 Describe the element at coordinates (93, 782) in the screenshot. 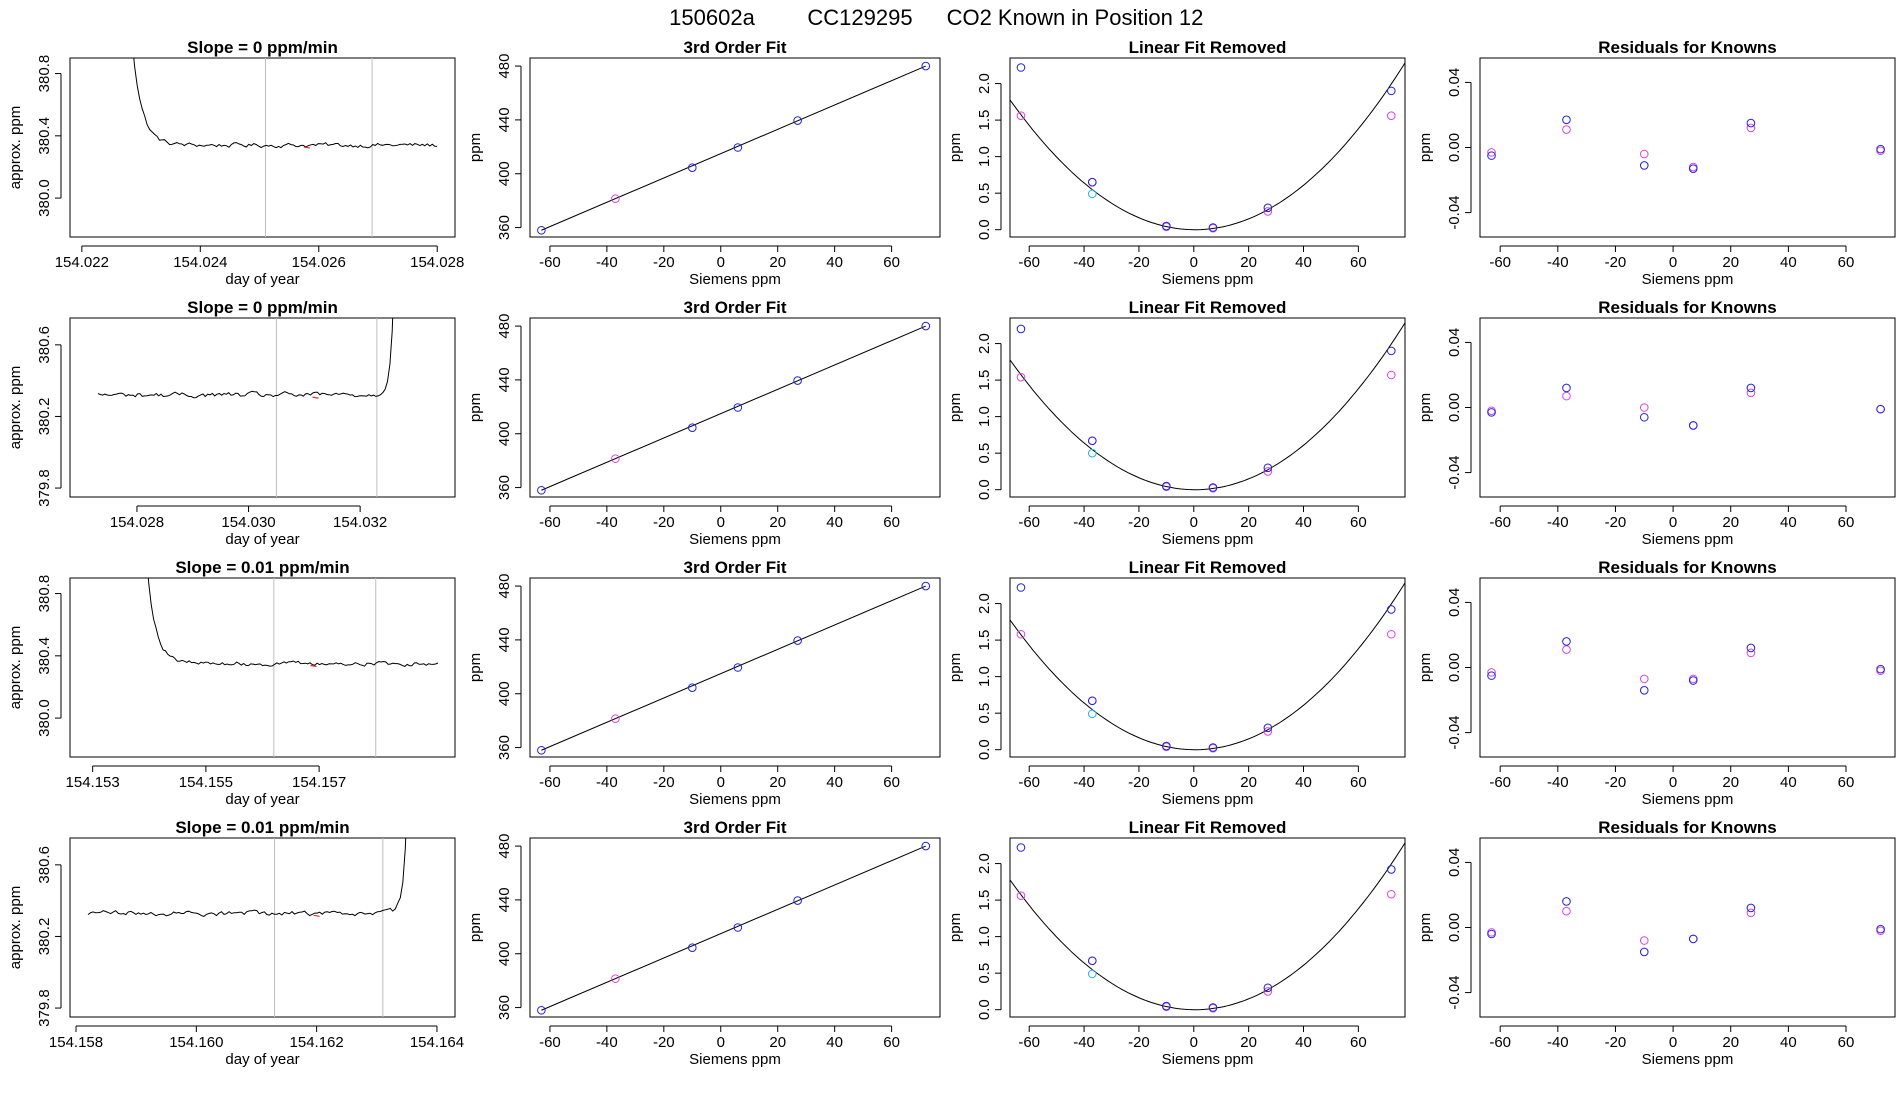

I see `x-tick-label: 154.153` at that location.